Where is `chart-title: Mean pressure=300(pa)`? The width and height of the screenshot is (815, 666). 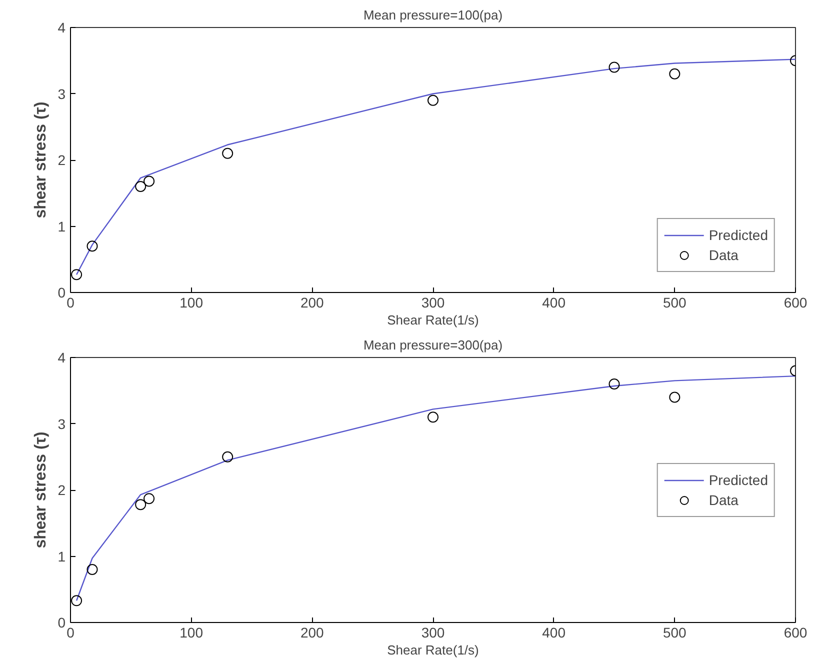
chart-title: Mean pressure=300(pa) is located at coordinates (433, 345).